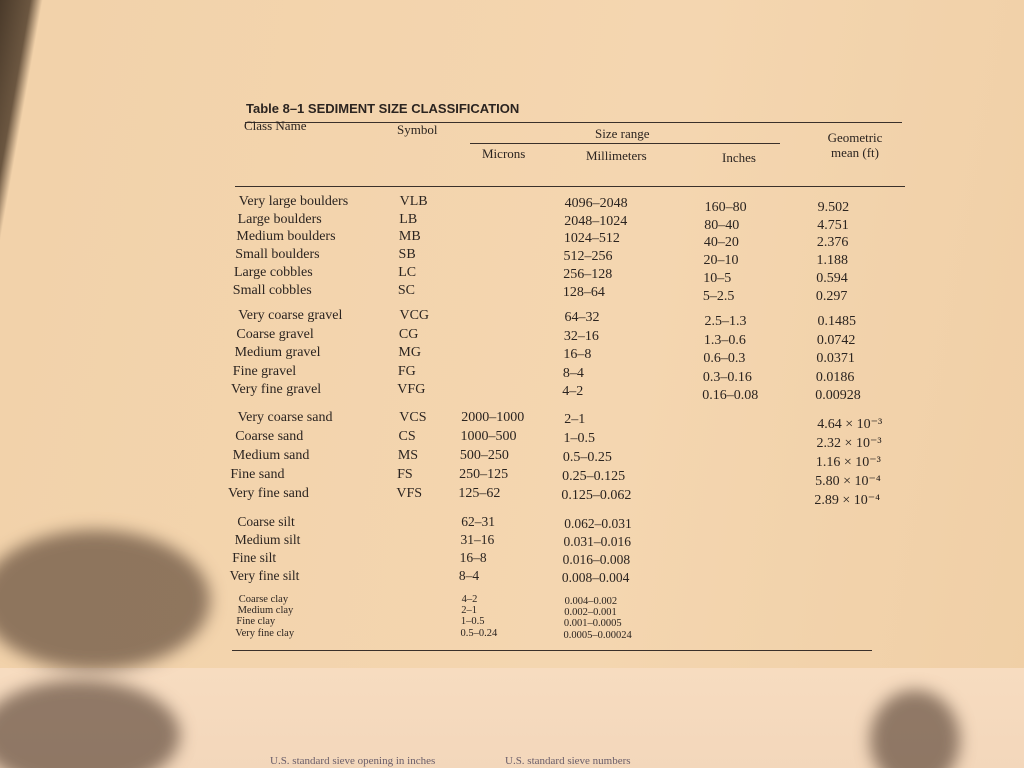 The image size is (1024, 768). What do you see at coordinates (405, 474) in the screenshot?
I see `table-cell: FS` at bounding box center [405, 474].